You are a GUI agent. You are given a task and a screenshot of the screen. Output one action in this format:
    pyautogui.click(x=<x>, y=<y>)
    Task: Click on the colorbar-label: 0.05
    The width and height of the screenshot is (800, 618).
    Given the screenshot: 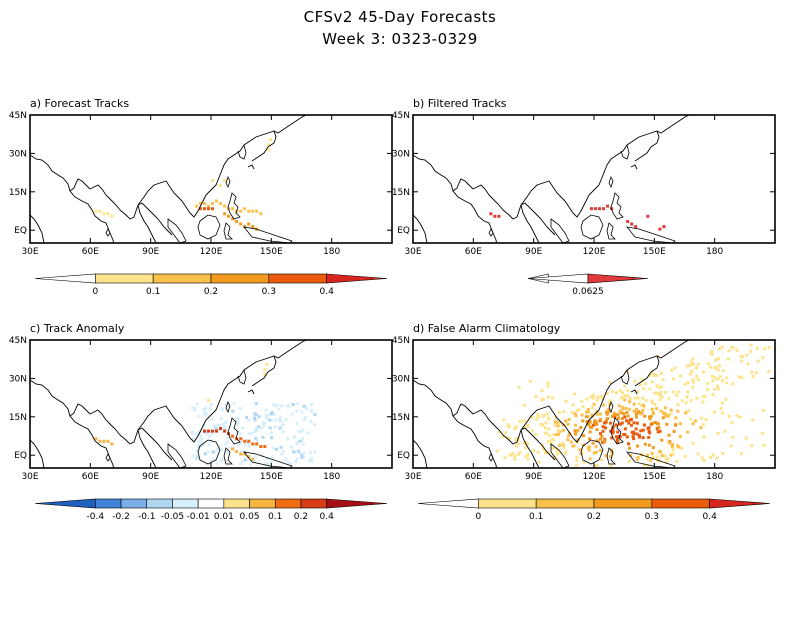 What is the action you would take?
    pyautogui.click(x=250, y=517)
    